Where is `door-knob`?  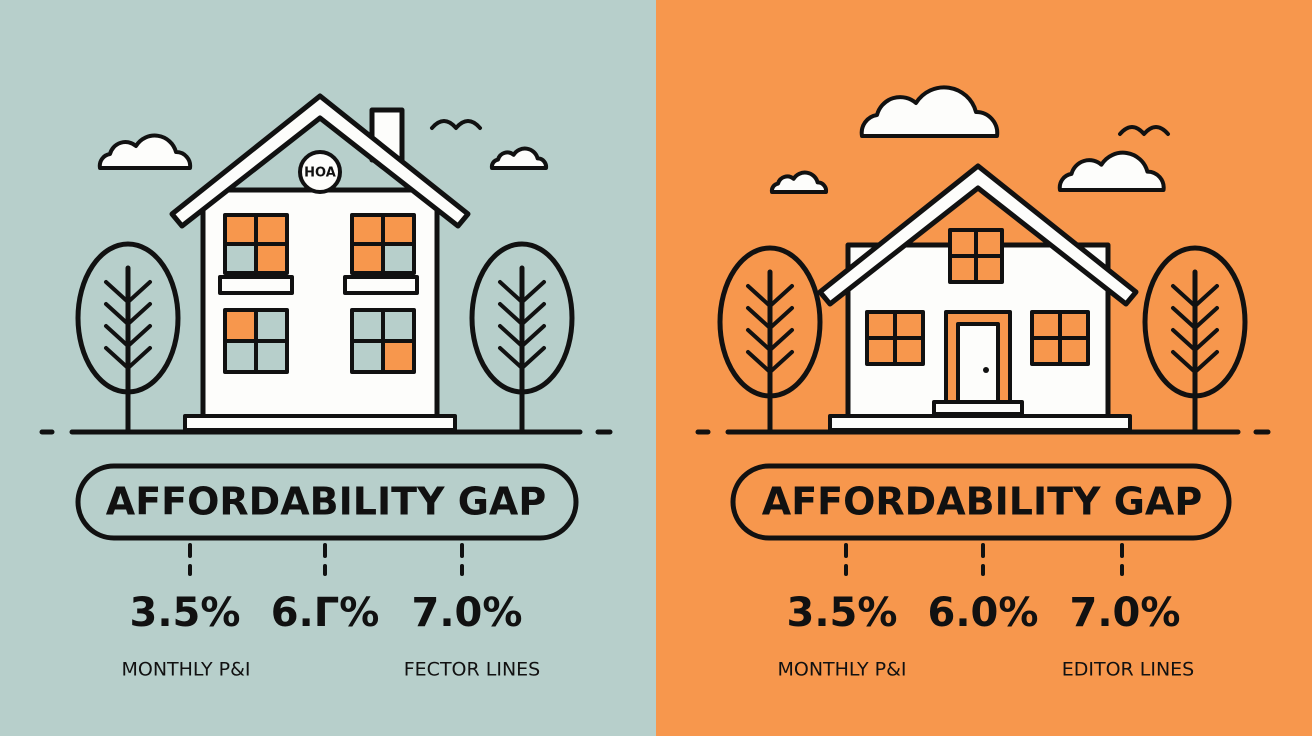 door-knob is located at coordinates (986, 370).